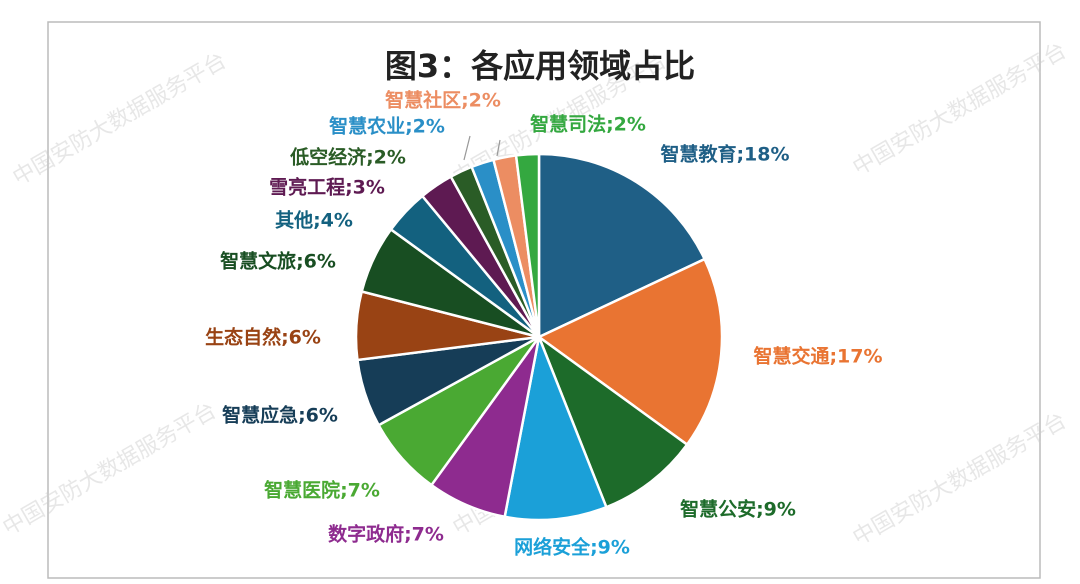  What do you see at coordinates (347, 157) in the screenshot?
I see `data-label: 低空经济;2%` at bounding box center [347, 157].